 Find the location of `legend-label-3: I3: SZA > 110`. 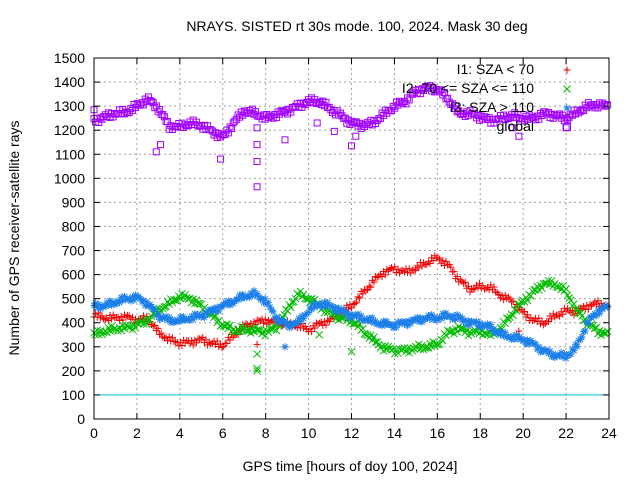

legend-label-3: I3: SZA > 110 is located at coordinates (492, 107).